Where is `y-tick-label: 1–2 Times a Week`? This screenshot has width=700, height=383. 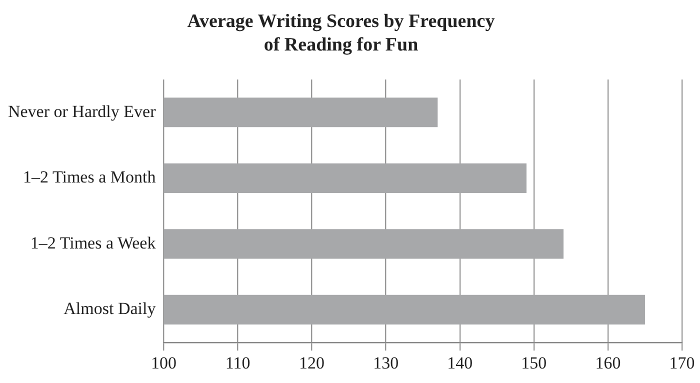 y-tick-label: 1–2 Times a Week is located at coordinates (93, 242).